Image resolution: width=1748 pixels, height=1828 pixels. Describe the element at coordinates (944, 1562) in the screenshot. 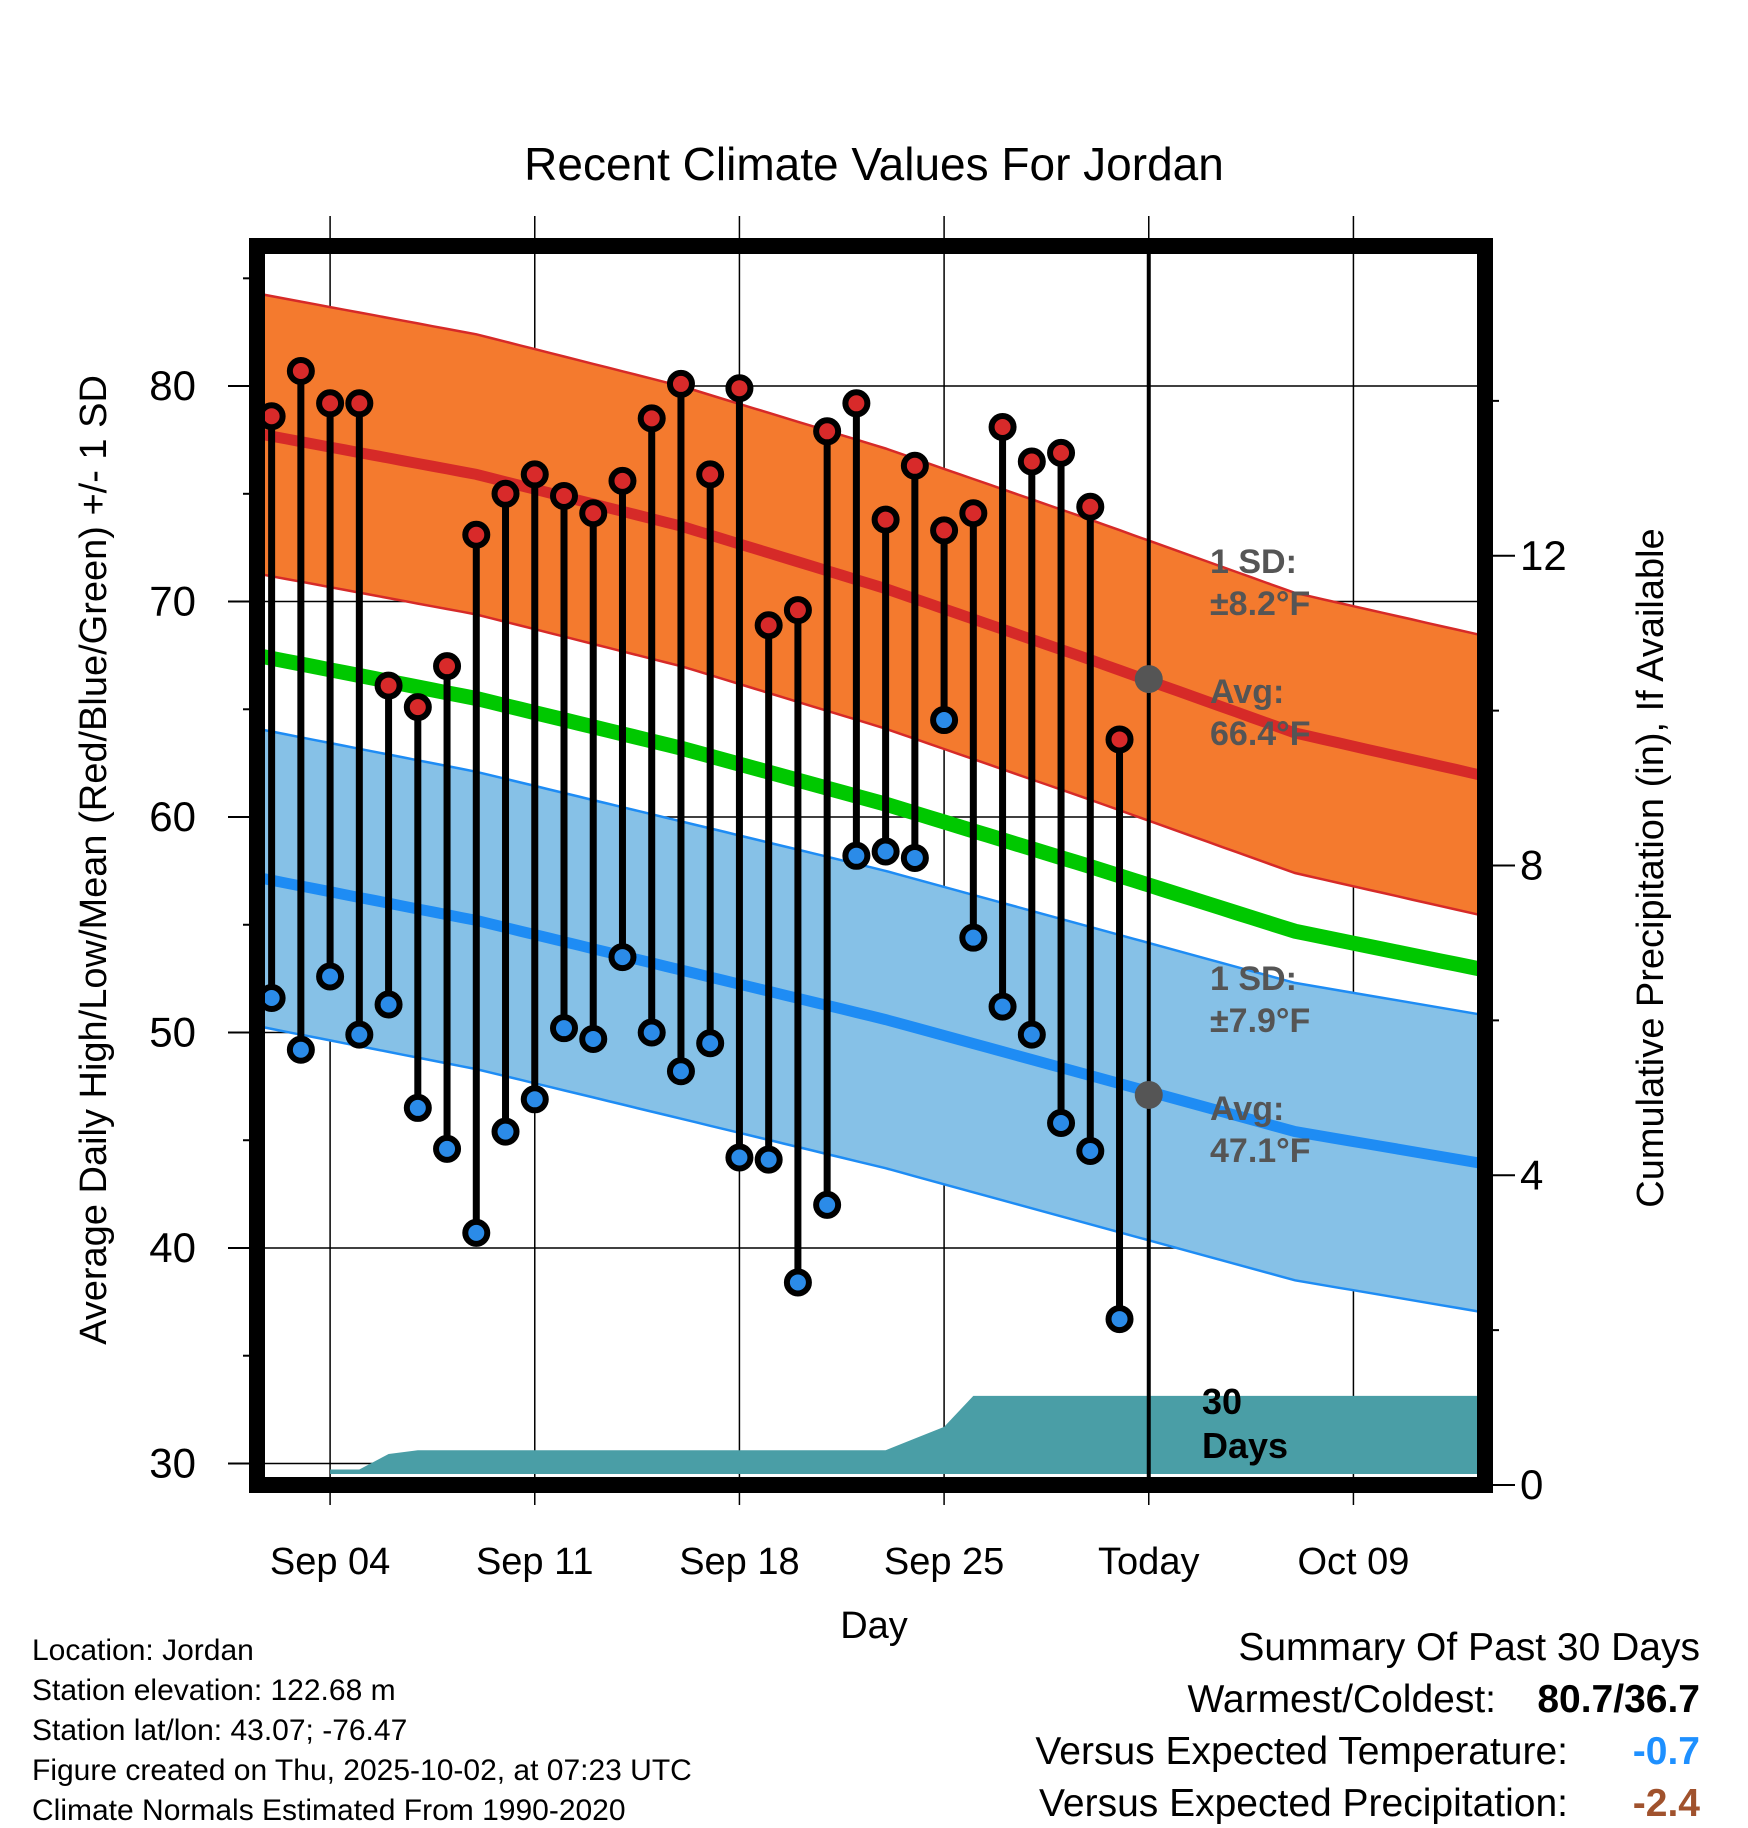

I see `x-tick-label: Sep 25` at that location.